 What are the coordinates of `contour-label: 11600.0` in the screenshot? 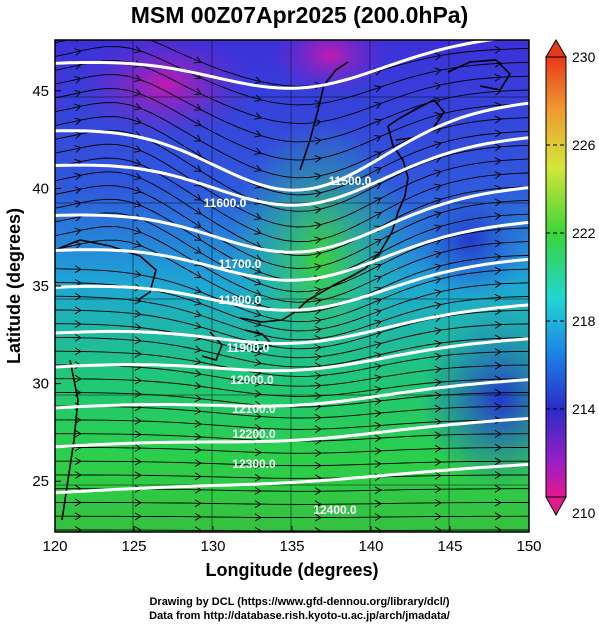 It's located at (225, 203).